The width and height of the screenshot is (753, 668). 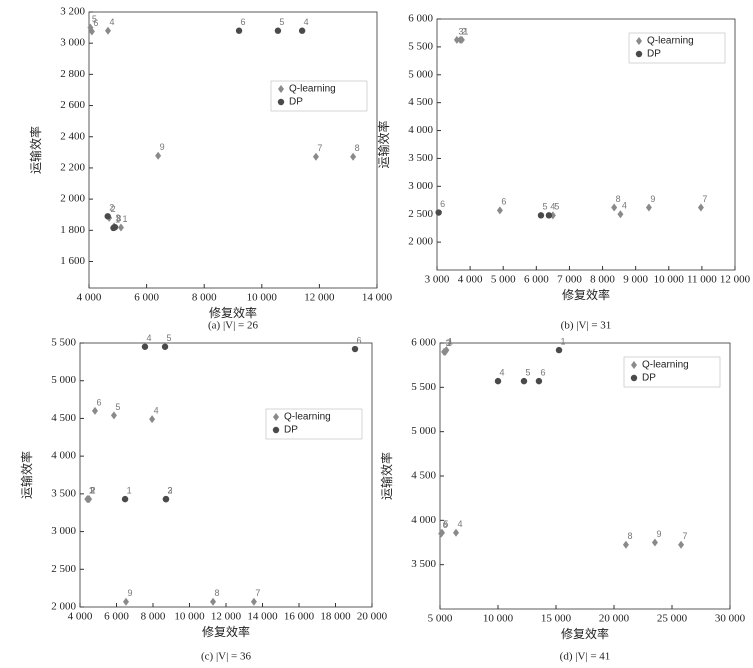 What do you see at coordinates (72, 136) in the screenshot?
I see `y-tick-label: 2 400` at bounding box center [72, 136].